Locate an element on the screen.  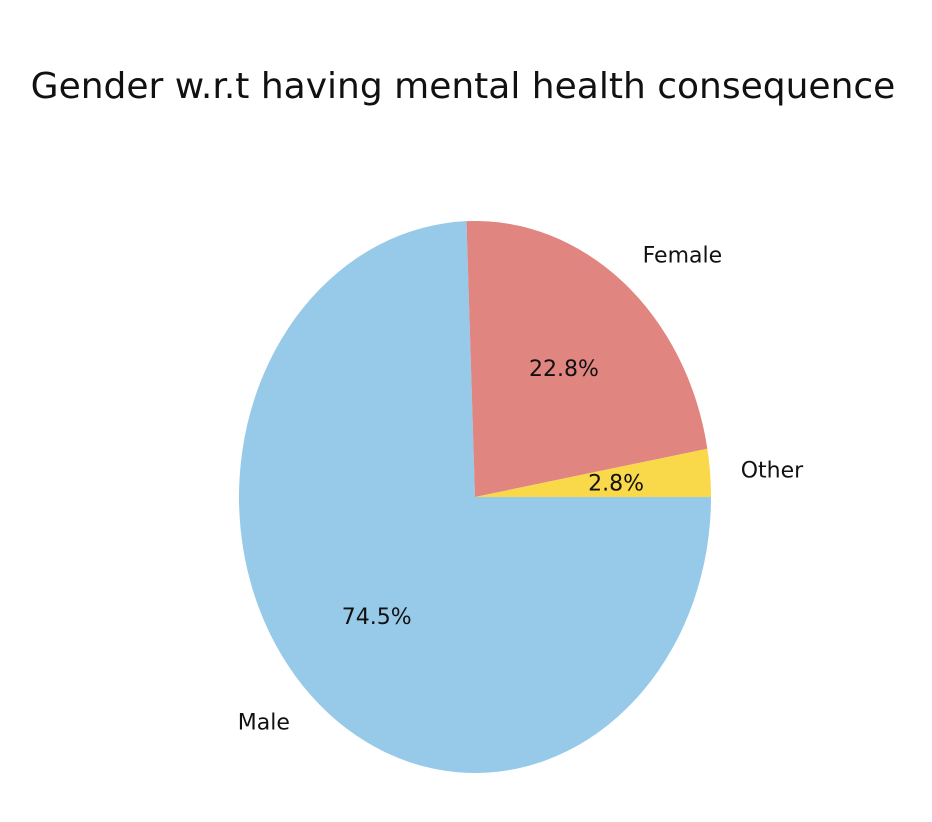
slice-label-other: Other is located at coordinates (772, 471).